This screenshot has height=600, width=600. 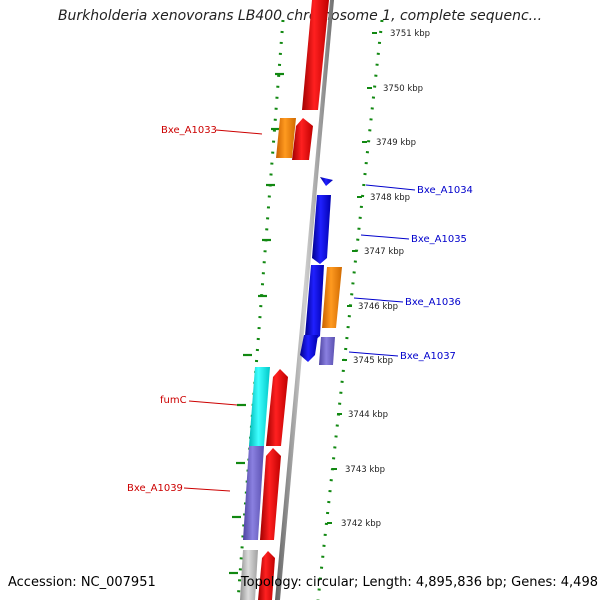 What do you see at coordinates (321, 229) in the screenshot?
I see `gene-arrow-blue-a1035` at bounding box center [321, 229].